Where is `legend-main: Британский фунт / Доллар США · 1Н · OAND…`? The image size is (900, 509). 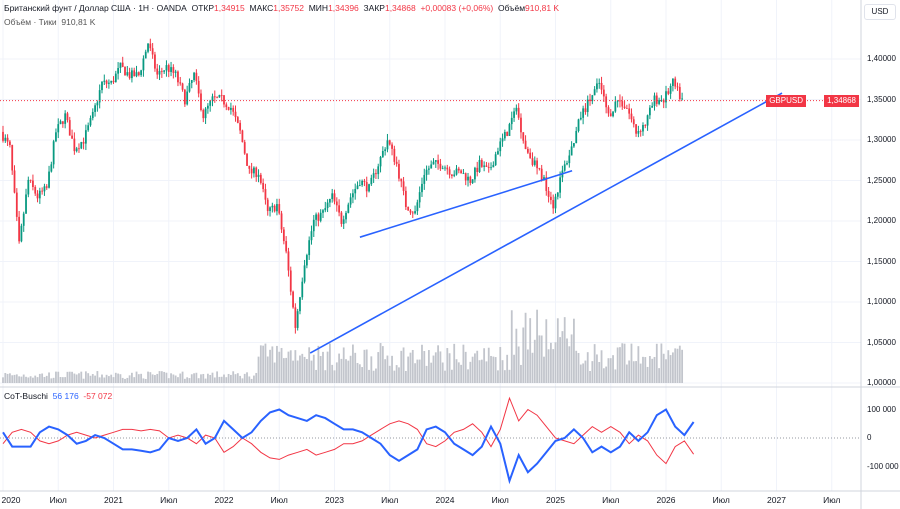 legend-main: Британский фунт / Доллар США · 1Н · OAND… is located at coordinates (281, 8).